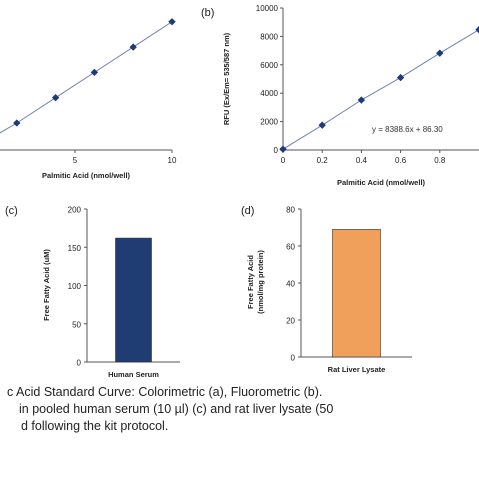 This screenshot has width=479, height=479. What do you see at coordinates (172, 160) in the screenshot?
I see `chart-a-x-tick-label: 10` at bounding box center [172, 160].